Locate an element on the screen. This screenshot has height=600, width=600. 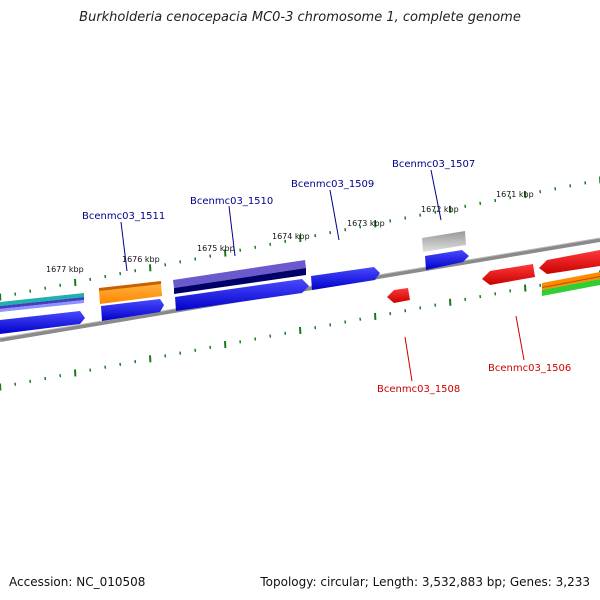
kbp-label-1673: 1673 kbp is located at coordinates (366, 223).